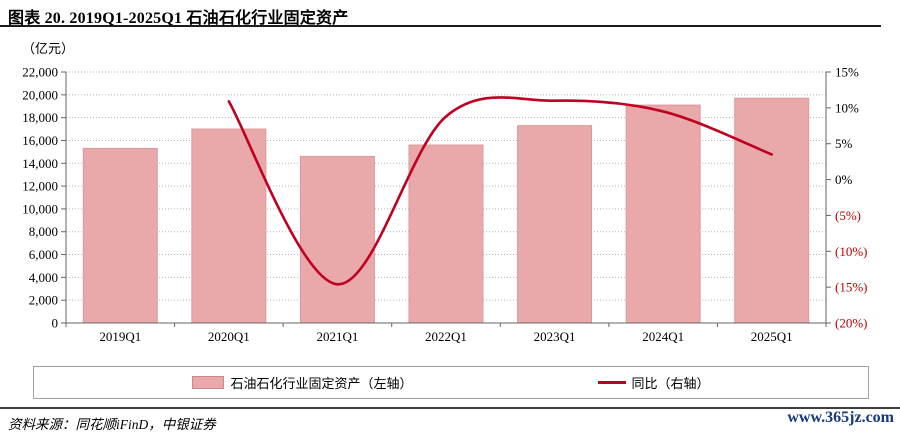 This screenshot has width=900, height=435. I want to click on y-axis-left-label: 0, so click(55, 323).